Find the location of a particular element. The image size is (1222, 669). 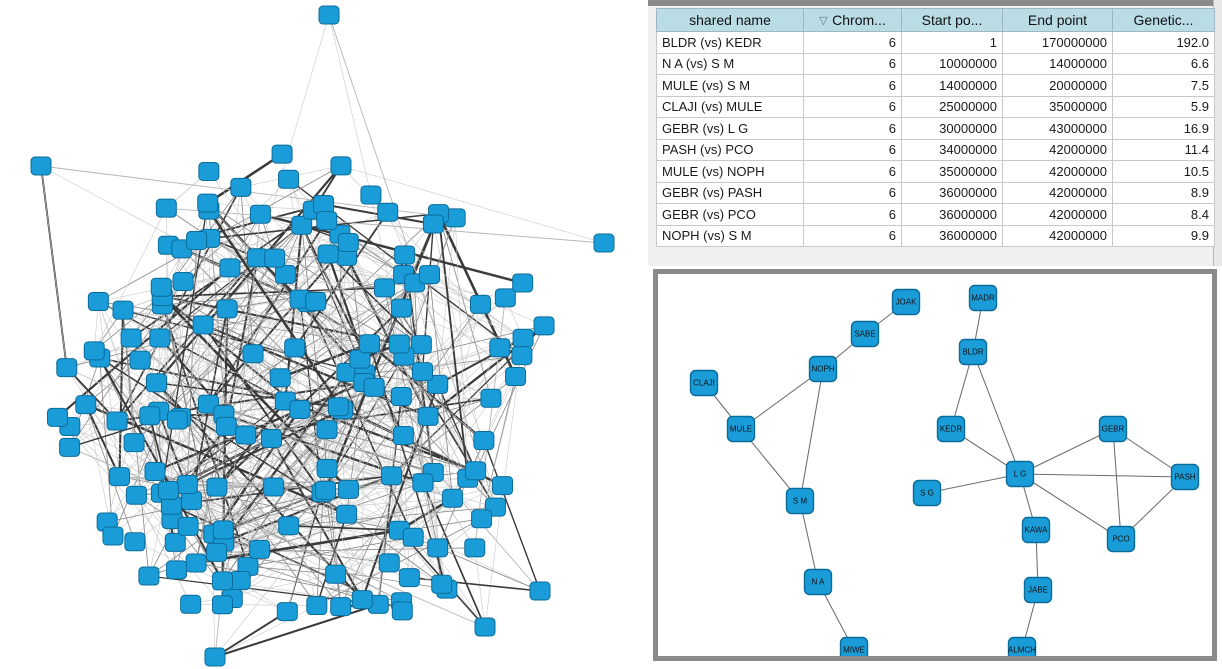

table-cell-start_point: 35000000 is located at coordinates (952, 171).